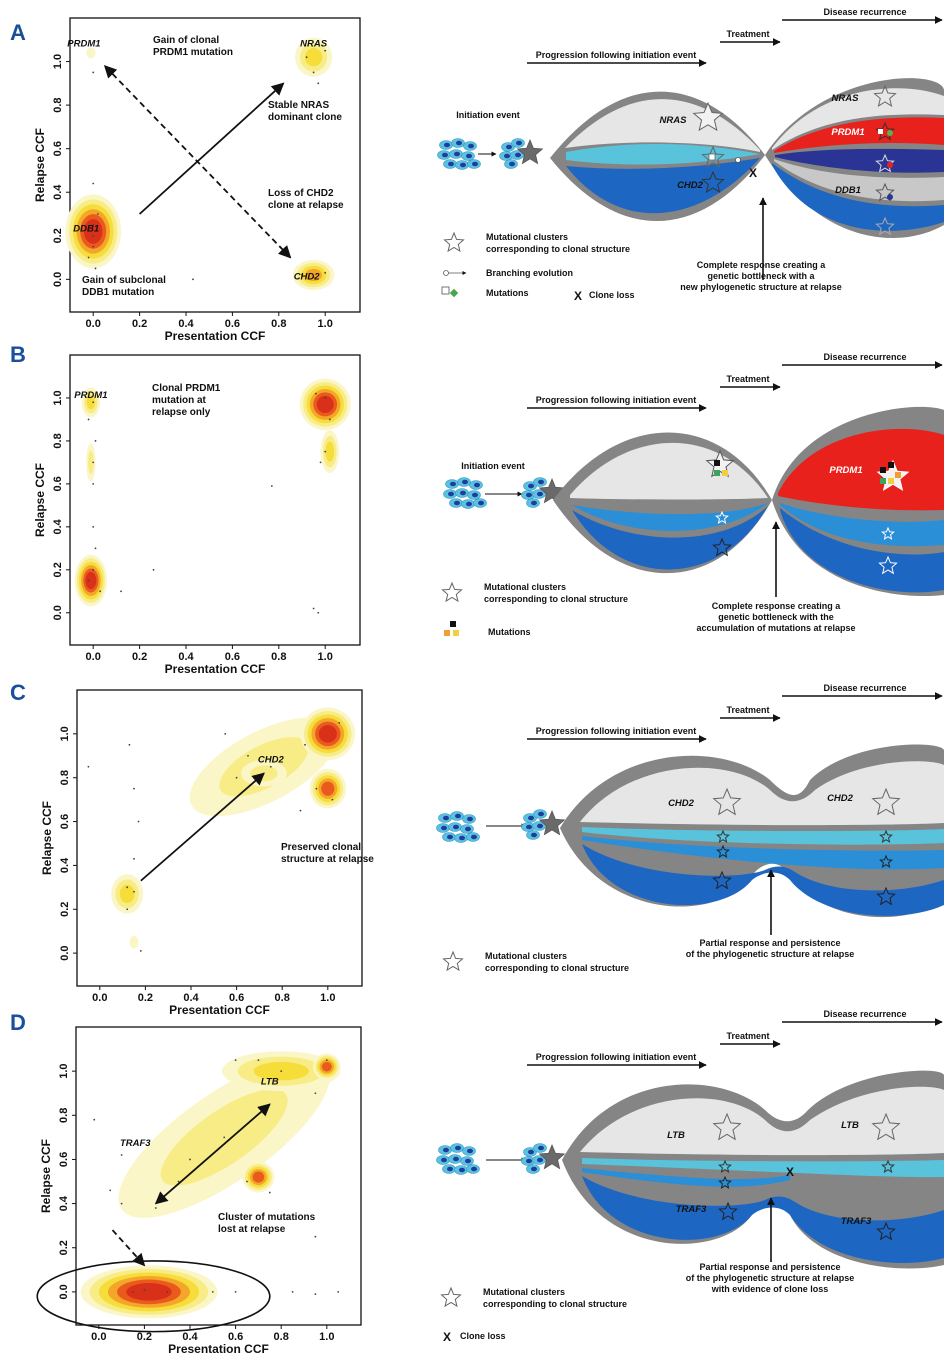  I want to click on clone-loss-legend-icon: X, so click(447, 1337).